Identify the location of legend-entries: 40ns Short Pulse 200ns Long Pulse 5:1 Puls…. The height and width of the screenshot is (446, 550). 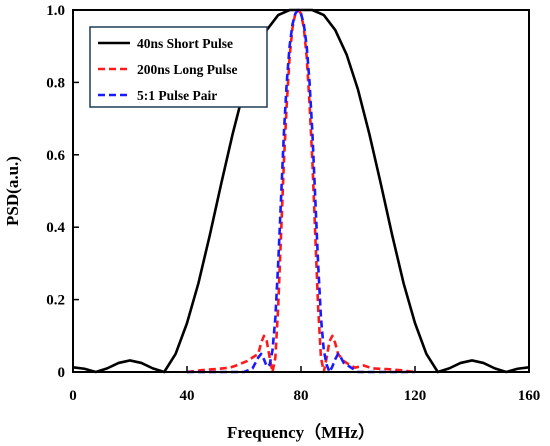
(168, 69).